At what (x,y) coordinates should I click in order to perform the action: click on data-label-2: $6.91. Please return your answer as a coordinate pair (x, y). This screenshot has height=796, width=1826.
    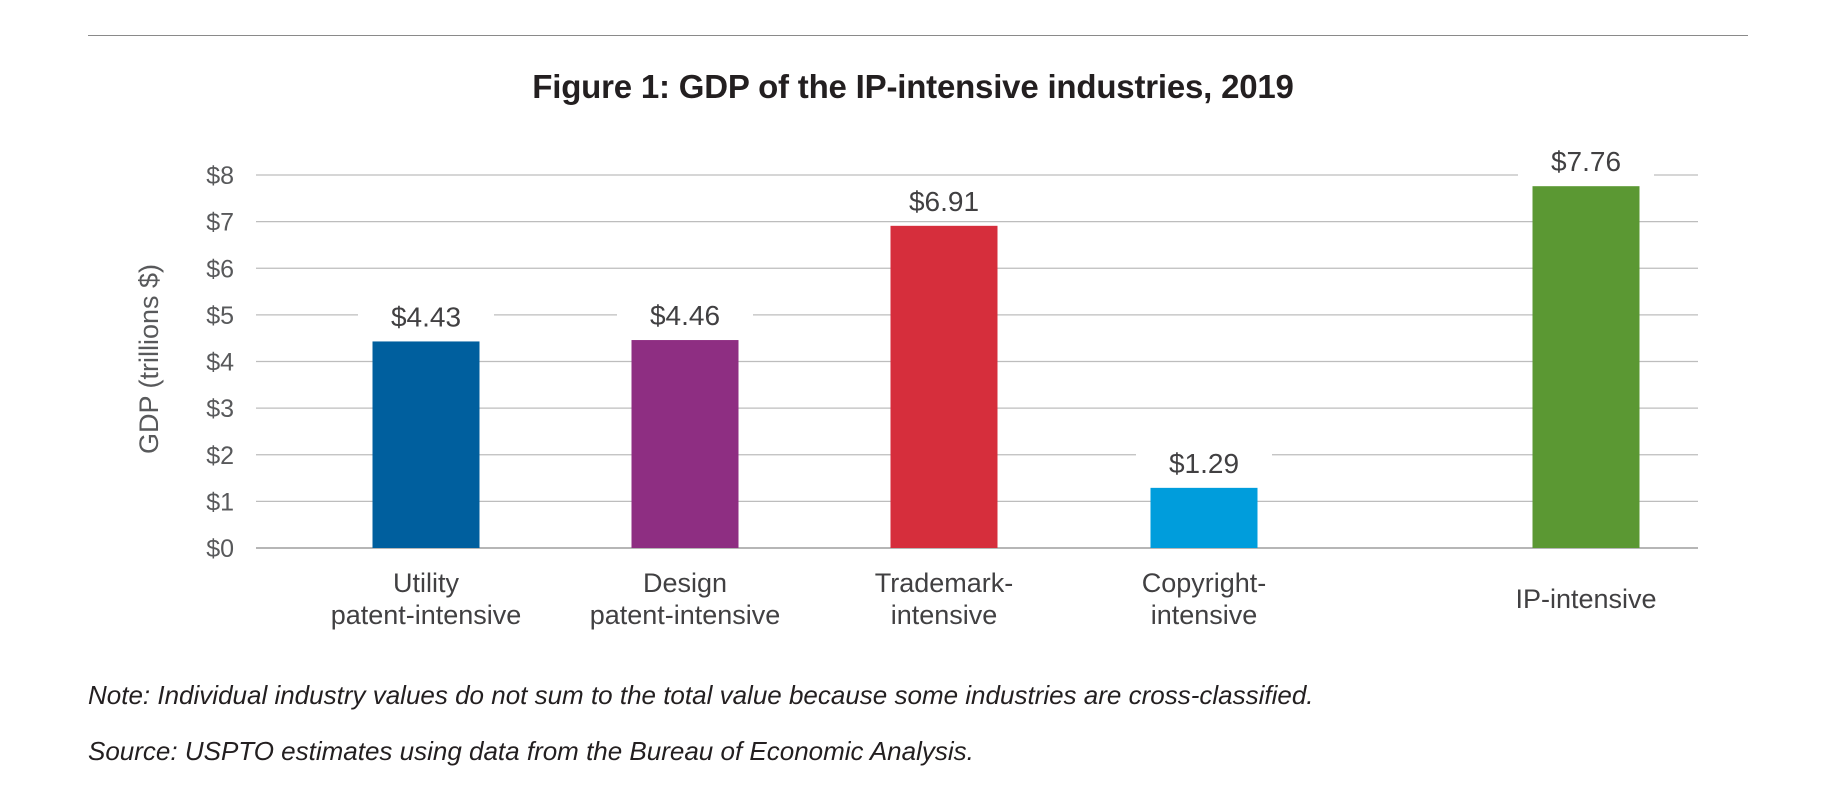
    Looking at the image, I should click on (944, 201).